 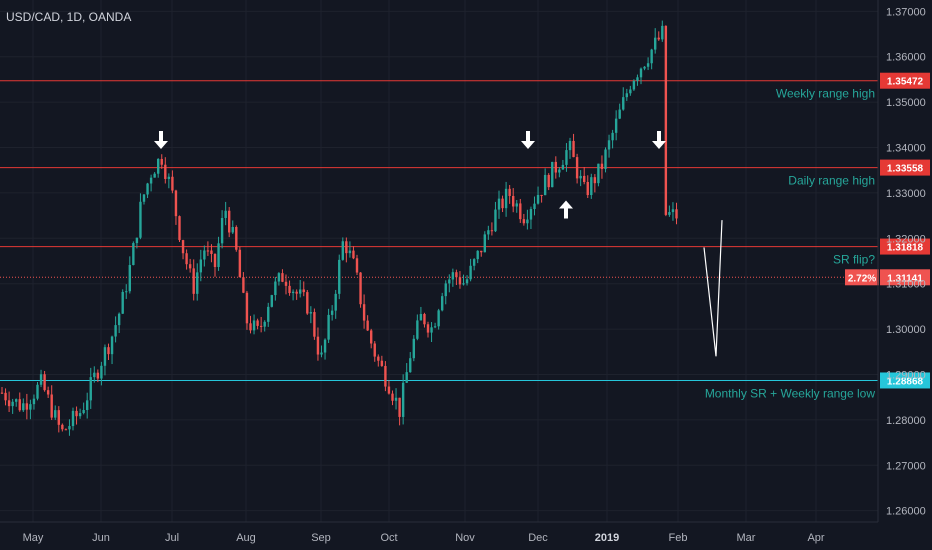 I want to click on level-price-label: 1.31141, so click(x=905, y=278).